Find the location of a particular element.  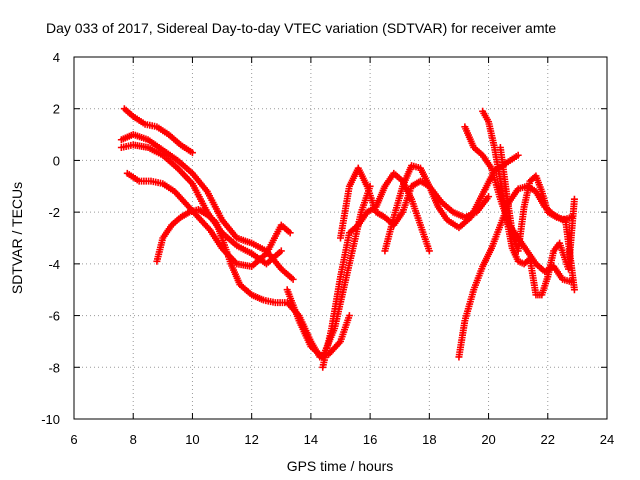

x-tick-label: 20 is located at coordinates (488, 439).